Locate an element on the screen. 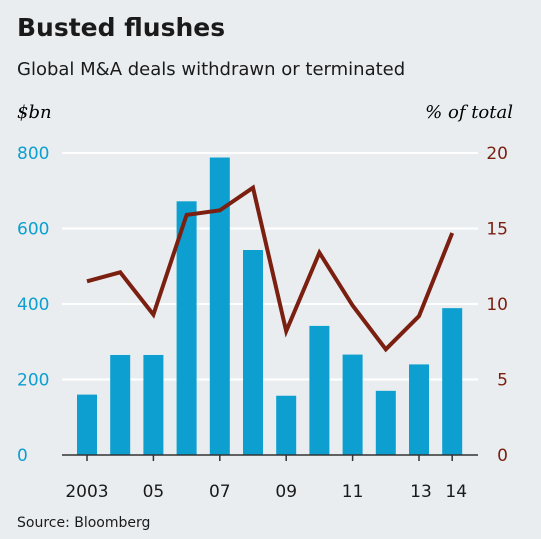 The height and width of the screenshot is (539, 541). chart-title: Busted flushes is located at coordinates (121, 27).